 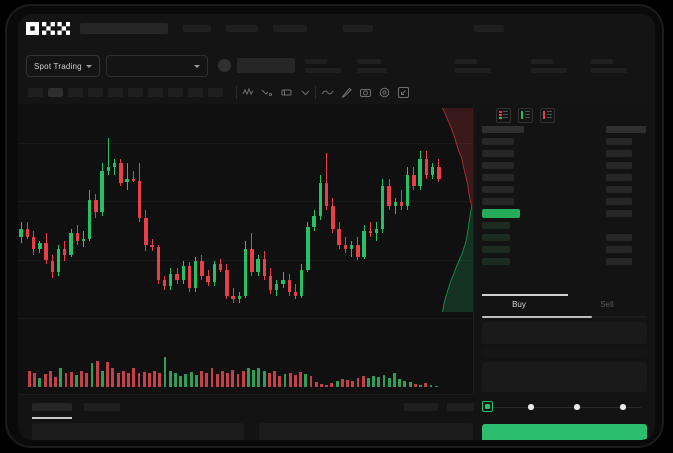 I want to click on primary-cta-button, so click(x=564, y=432).